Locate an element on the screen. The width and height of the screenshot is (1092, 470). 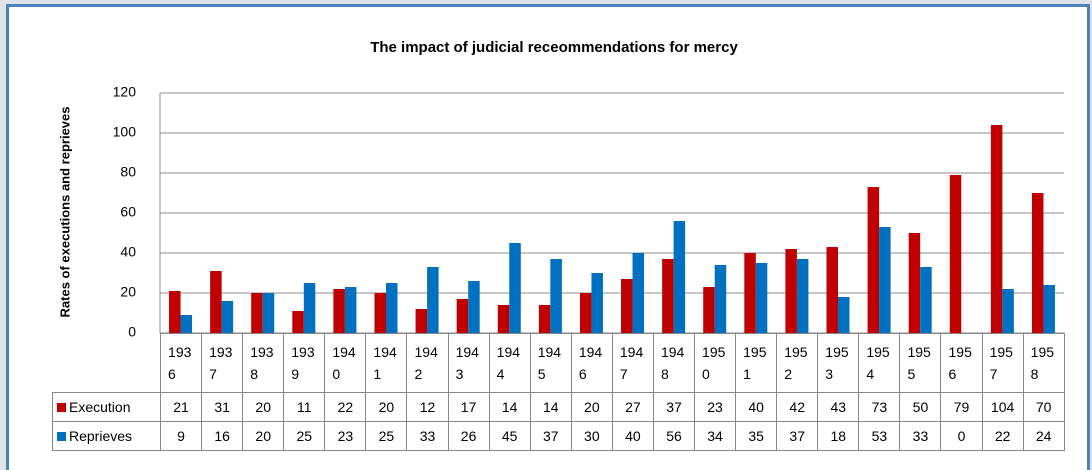
category-label: 1945 is located at coordinates (549, 363).